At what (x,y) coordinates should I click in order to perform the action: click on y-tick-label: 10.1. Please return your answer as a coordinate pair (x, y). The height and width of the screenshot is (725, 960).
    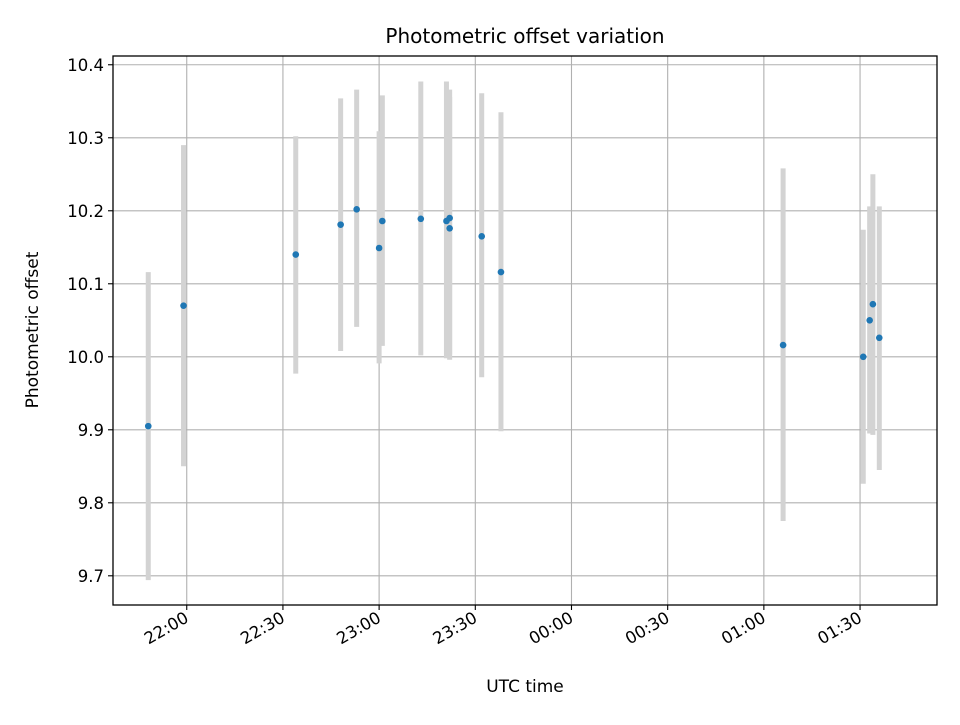
    Looking at the image, I should click on (85, 284).